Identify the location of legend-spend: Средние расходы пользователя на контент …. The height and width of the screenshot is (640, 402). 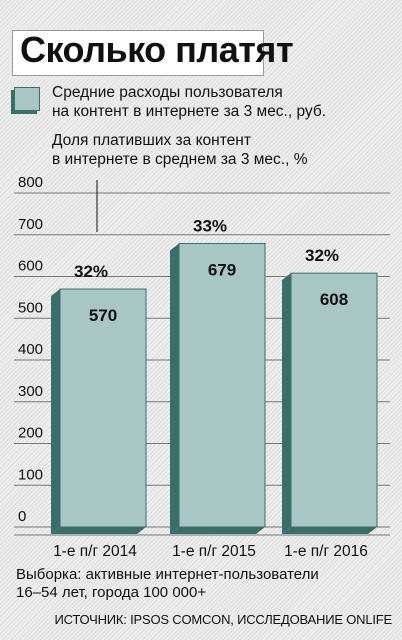
(189, 102).